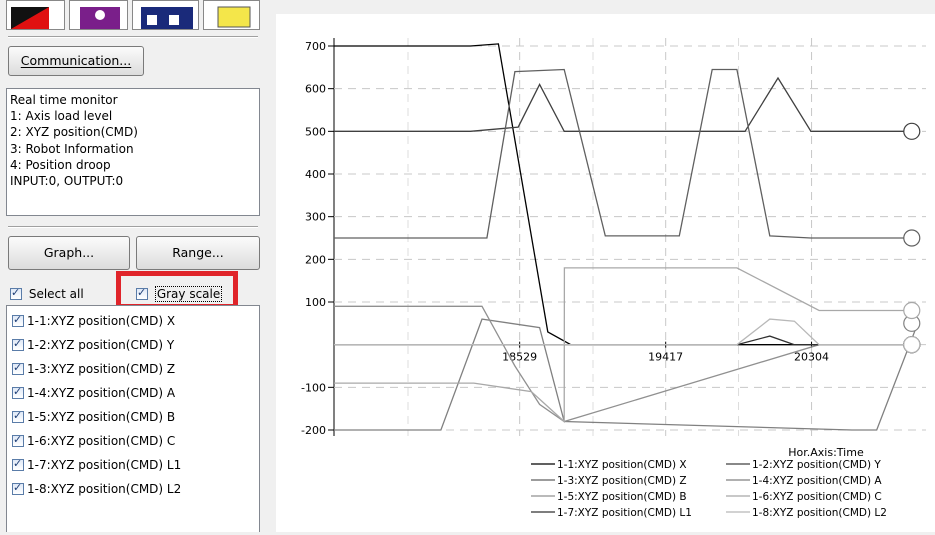 The width and height of the screenshot is (935, 535). I want to click on list-item-label: 1-5:XYZ position(CMD) B, so click(101, 417).